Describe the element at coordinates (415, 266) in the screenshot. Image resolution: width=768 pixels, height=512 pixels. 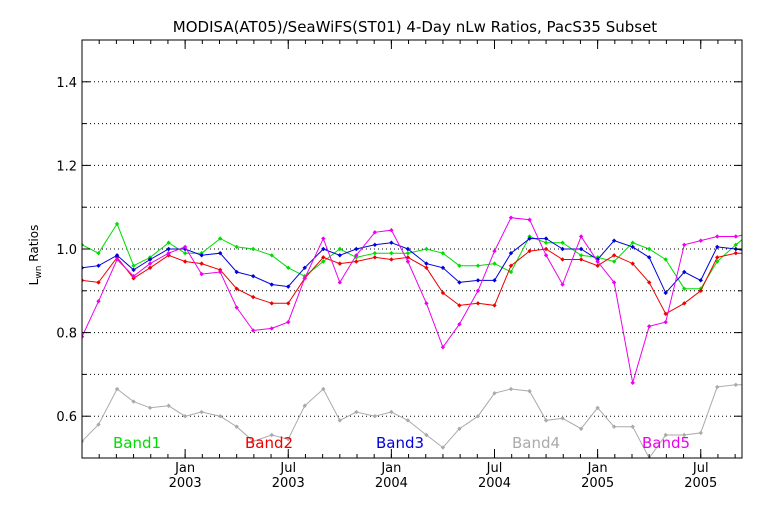
I see `series-band3` at that location.